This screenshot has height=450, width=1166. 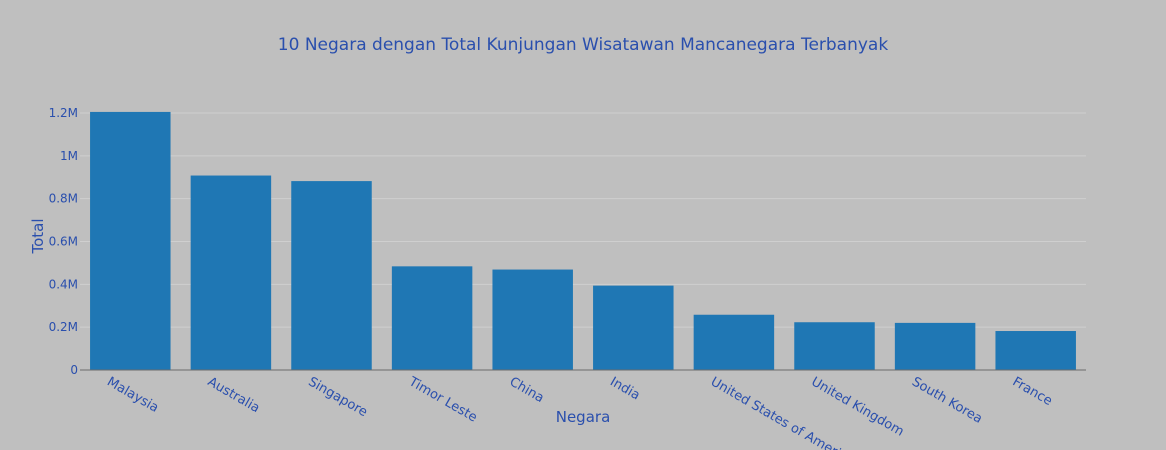 I want to click on x-tick-label: United Kingdom, so click(x=858, y=406).